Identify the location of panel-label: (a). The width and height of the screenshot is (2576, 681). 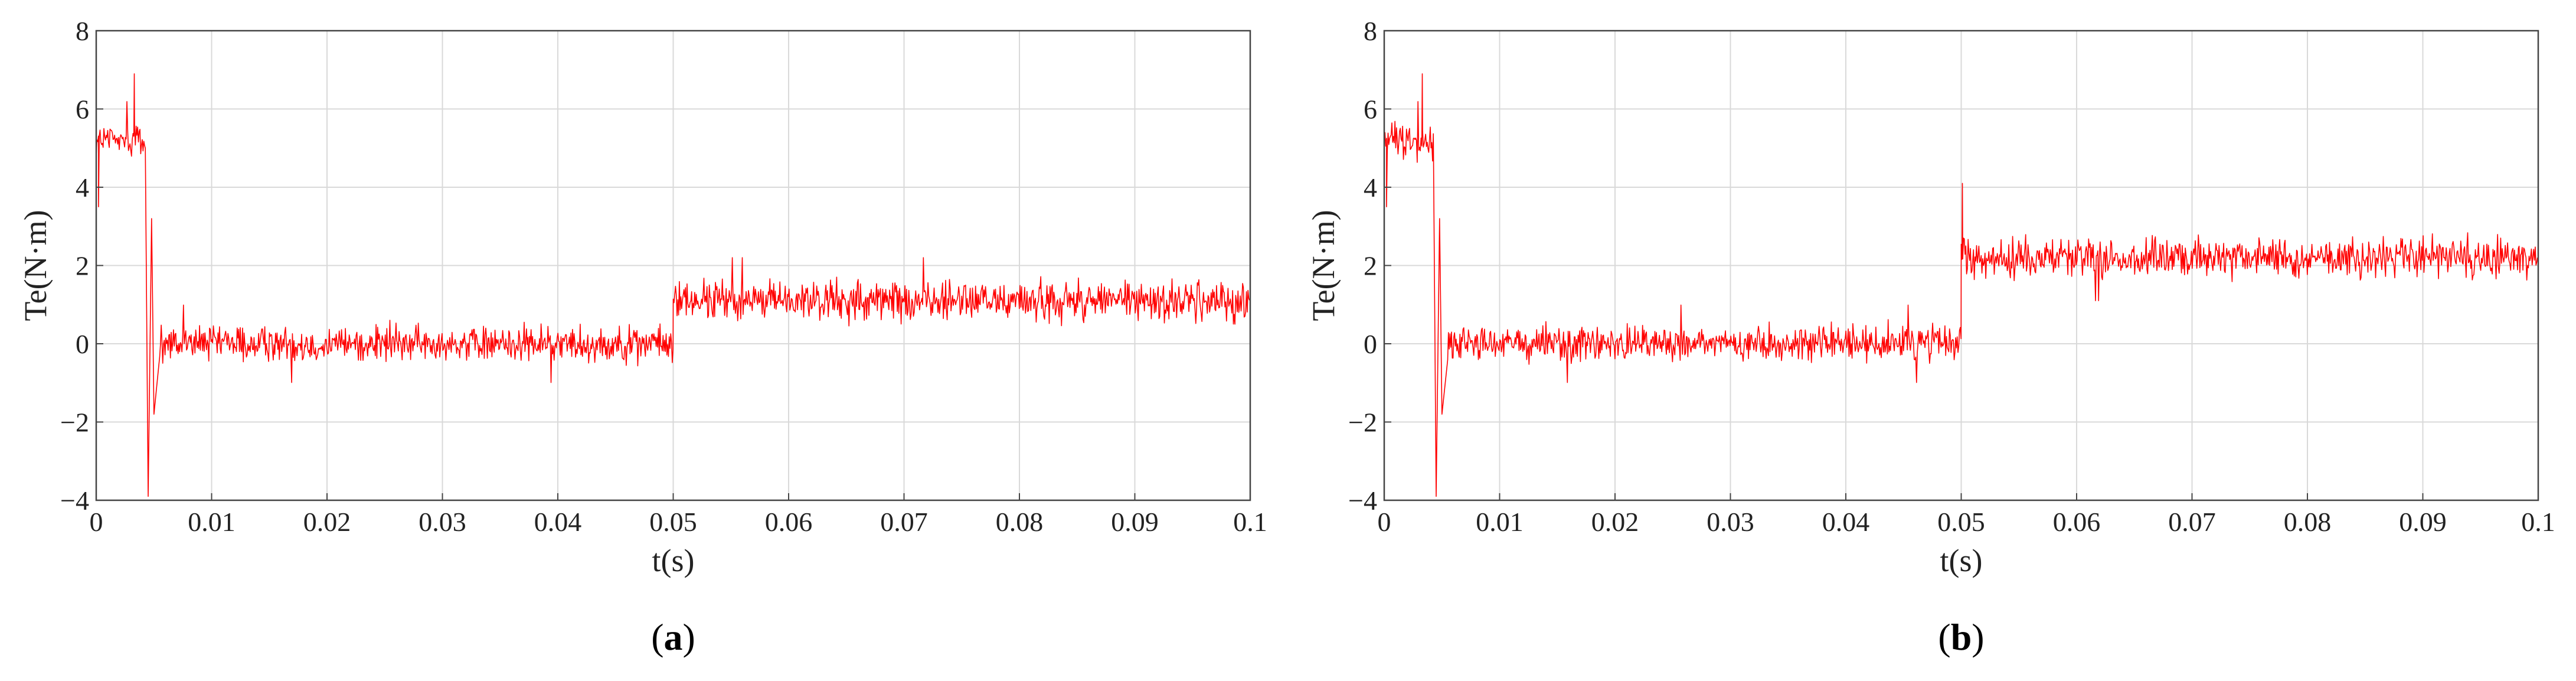
(673, 637).